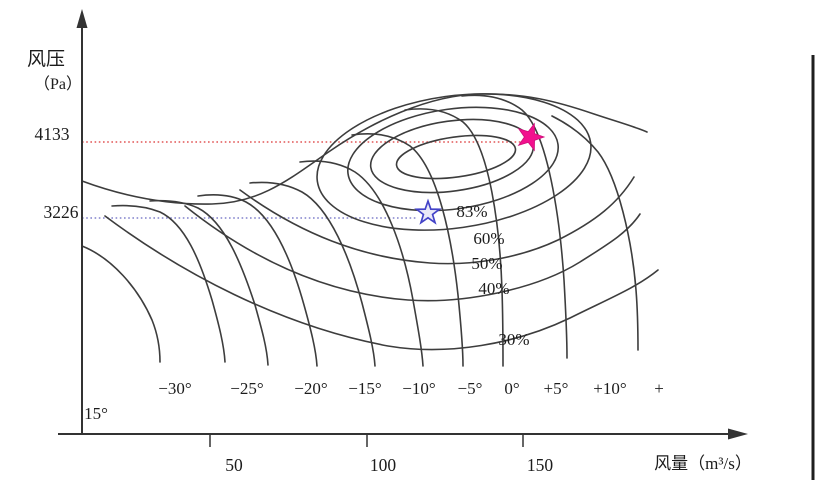 The height and width of the screenshot is (485, 816). I want to click on efficiency-label-30: 30%, so click(513, 339).